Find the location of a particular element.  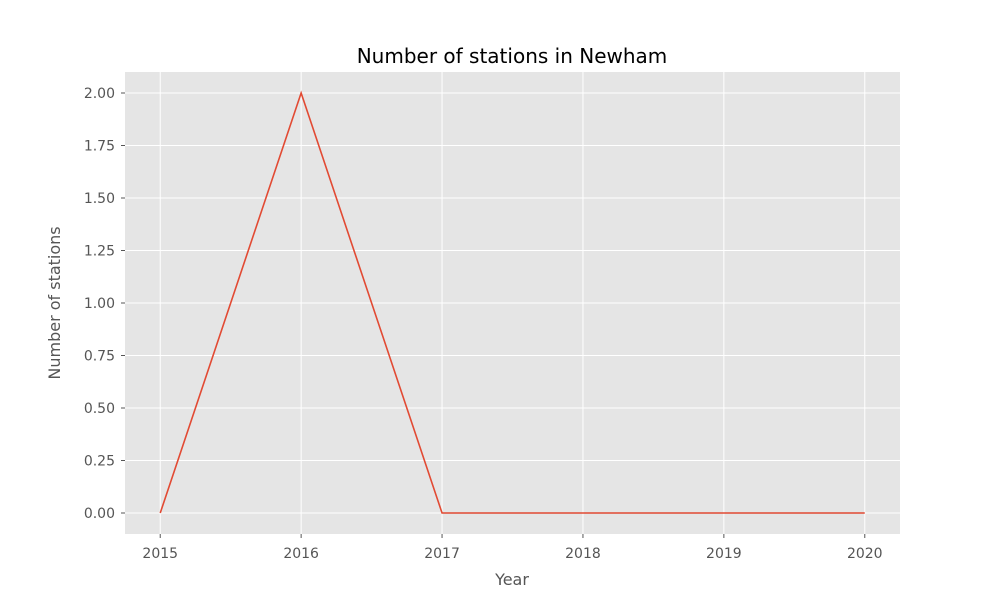

y-tick-label: 0.50 is located at coordinates (99, 409).